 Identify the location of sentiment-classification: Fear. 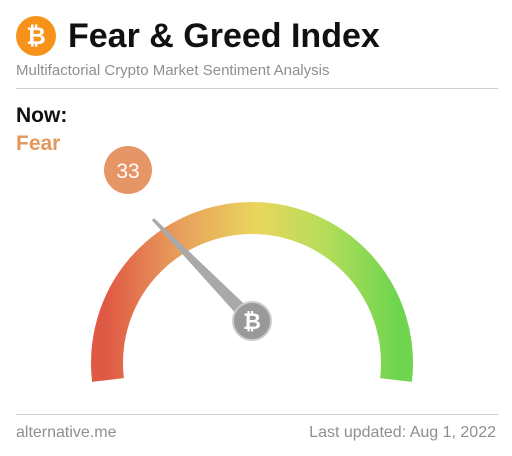
(38, 143).